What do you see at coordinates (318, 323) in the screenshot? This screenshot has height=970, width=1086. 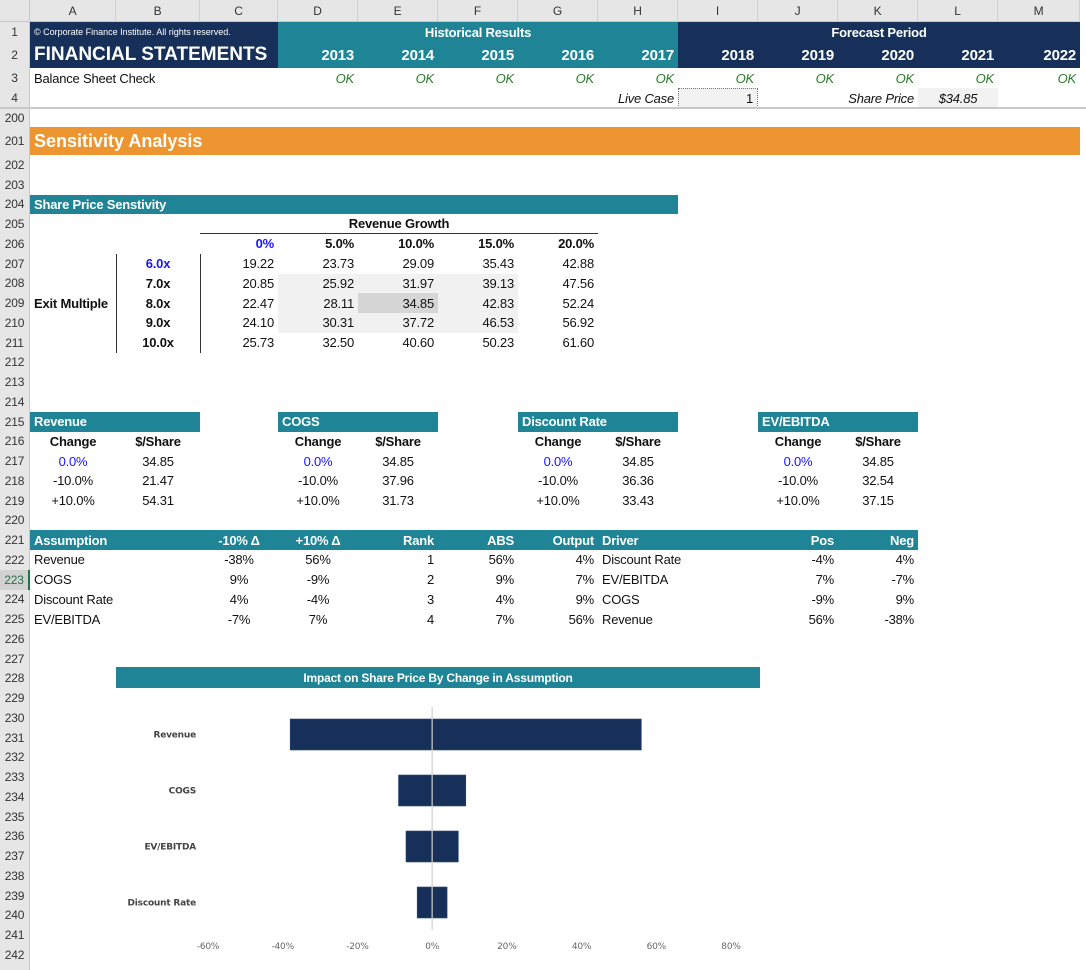 I see `sensitivity-cell: 30.31` at bounding box center [318, 323].